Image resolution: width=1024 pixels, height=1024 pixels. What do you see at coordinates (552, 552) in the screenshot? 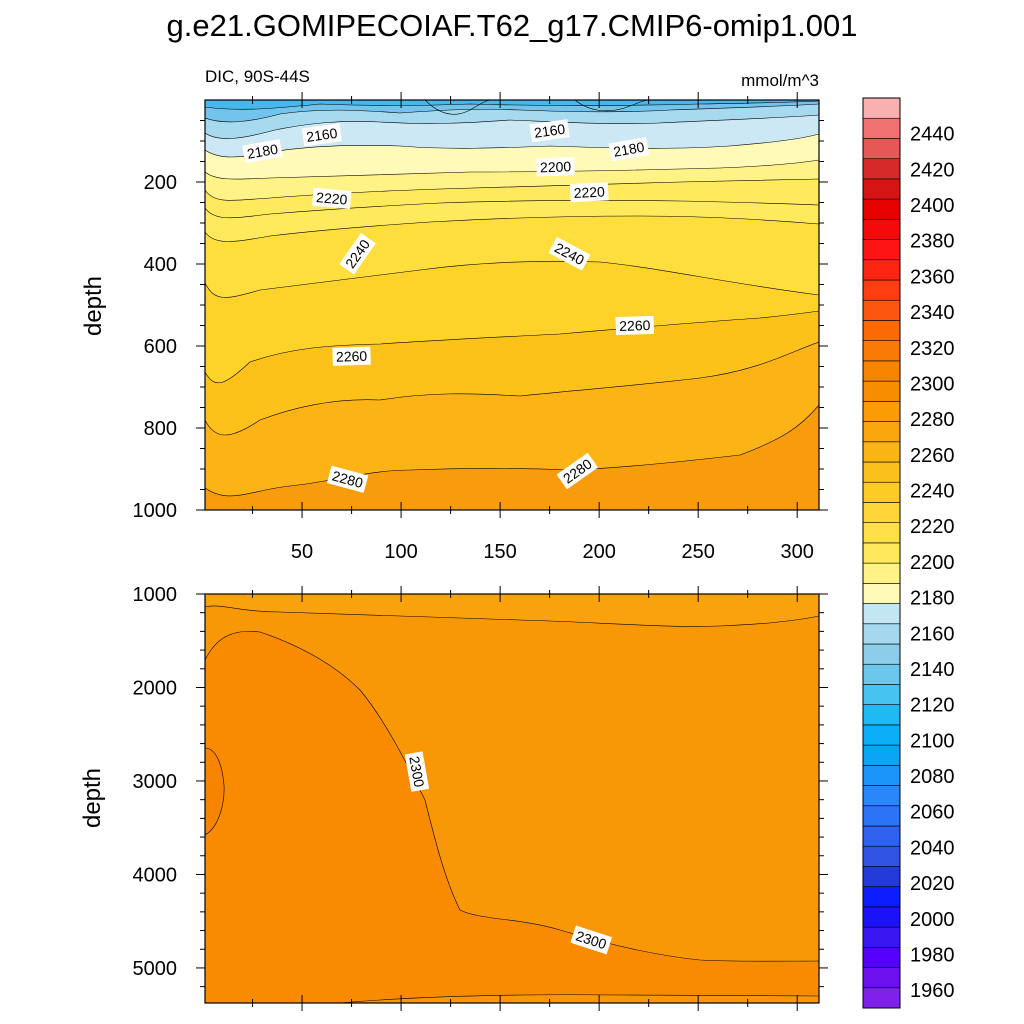
I see `upper-x-tick-labels: 50 100 150 200 250 300` at bounding box center [552, 552].